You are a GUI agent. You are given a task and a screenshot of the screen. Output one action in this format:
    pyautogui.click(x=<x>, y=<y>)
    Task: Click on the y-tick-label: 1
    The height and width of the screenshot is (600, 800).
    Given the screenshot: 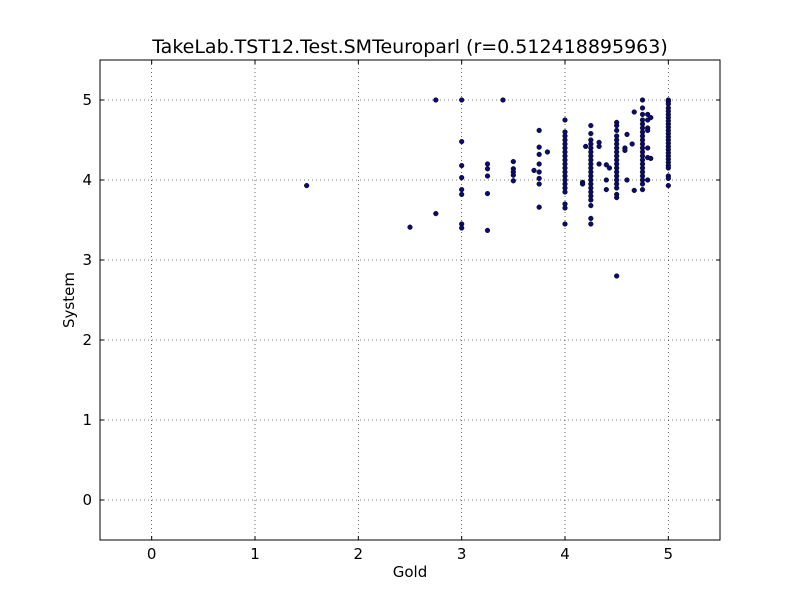 What is the action you would take?
    pyautogui.click(x=87, y=420)
    